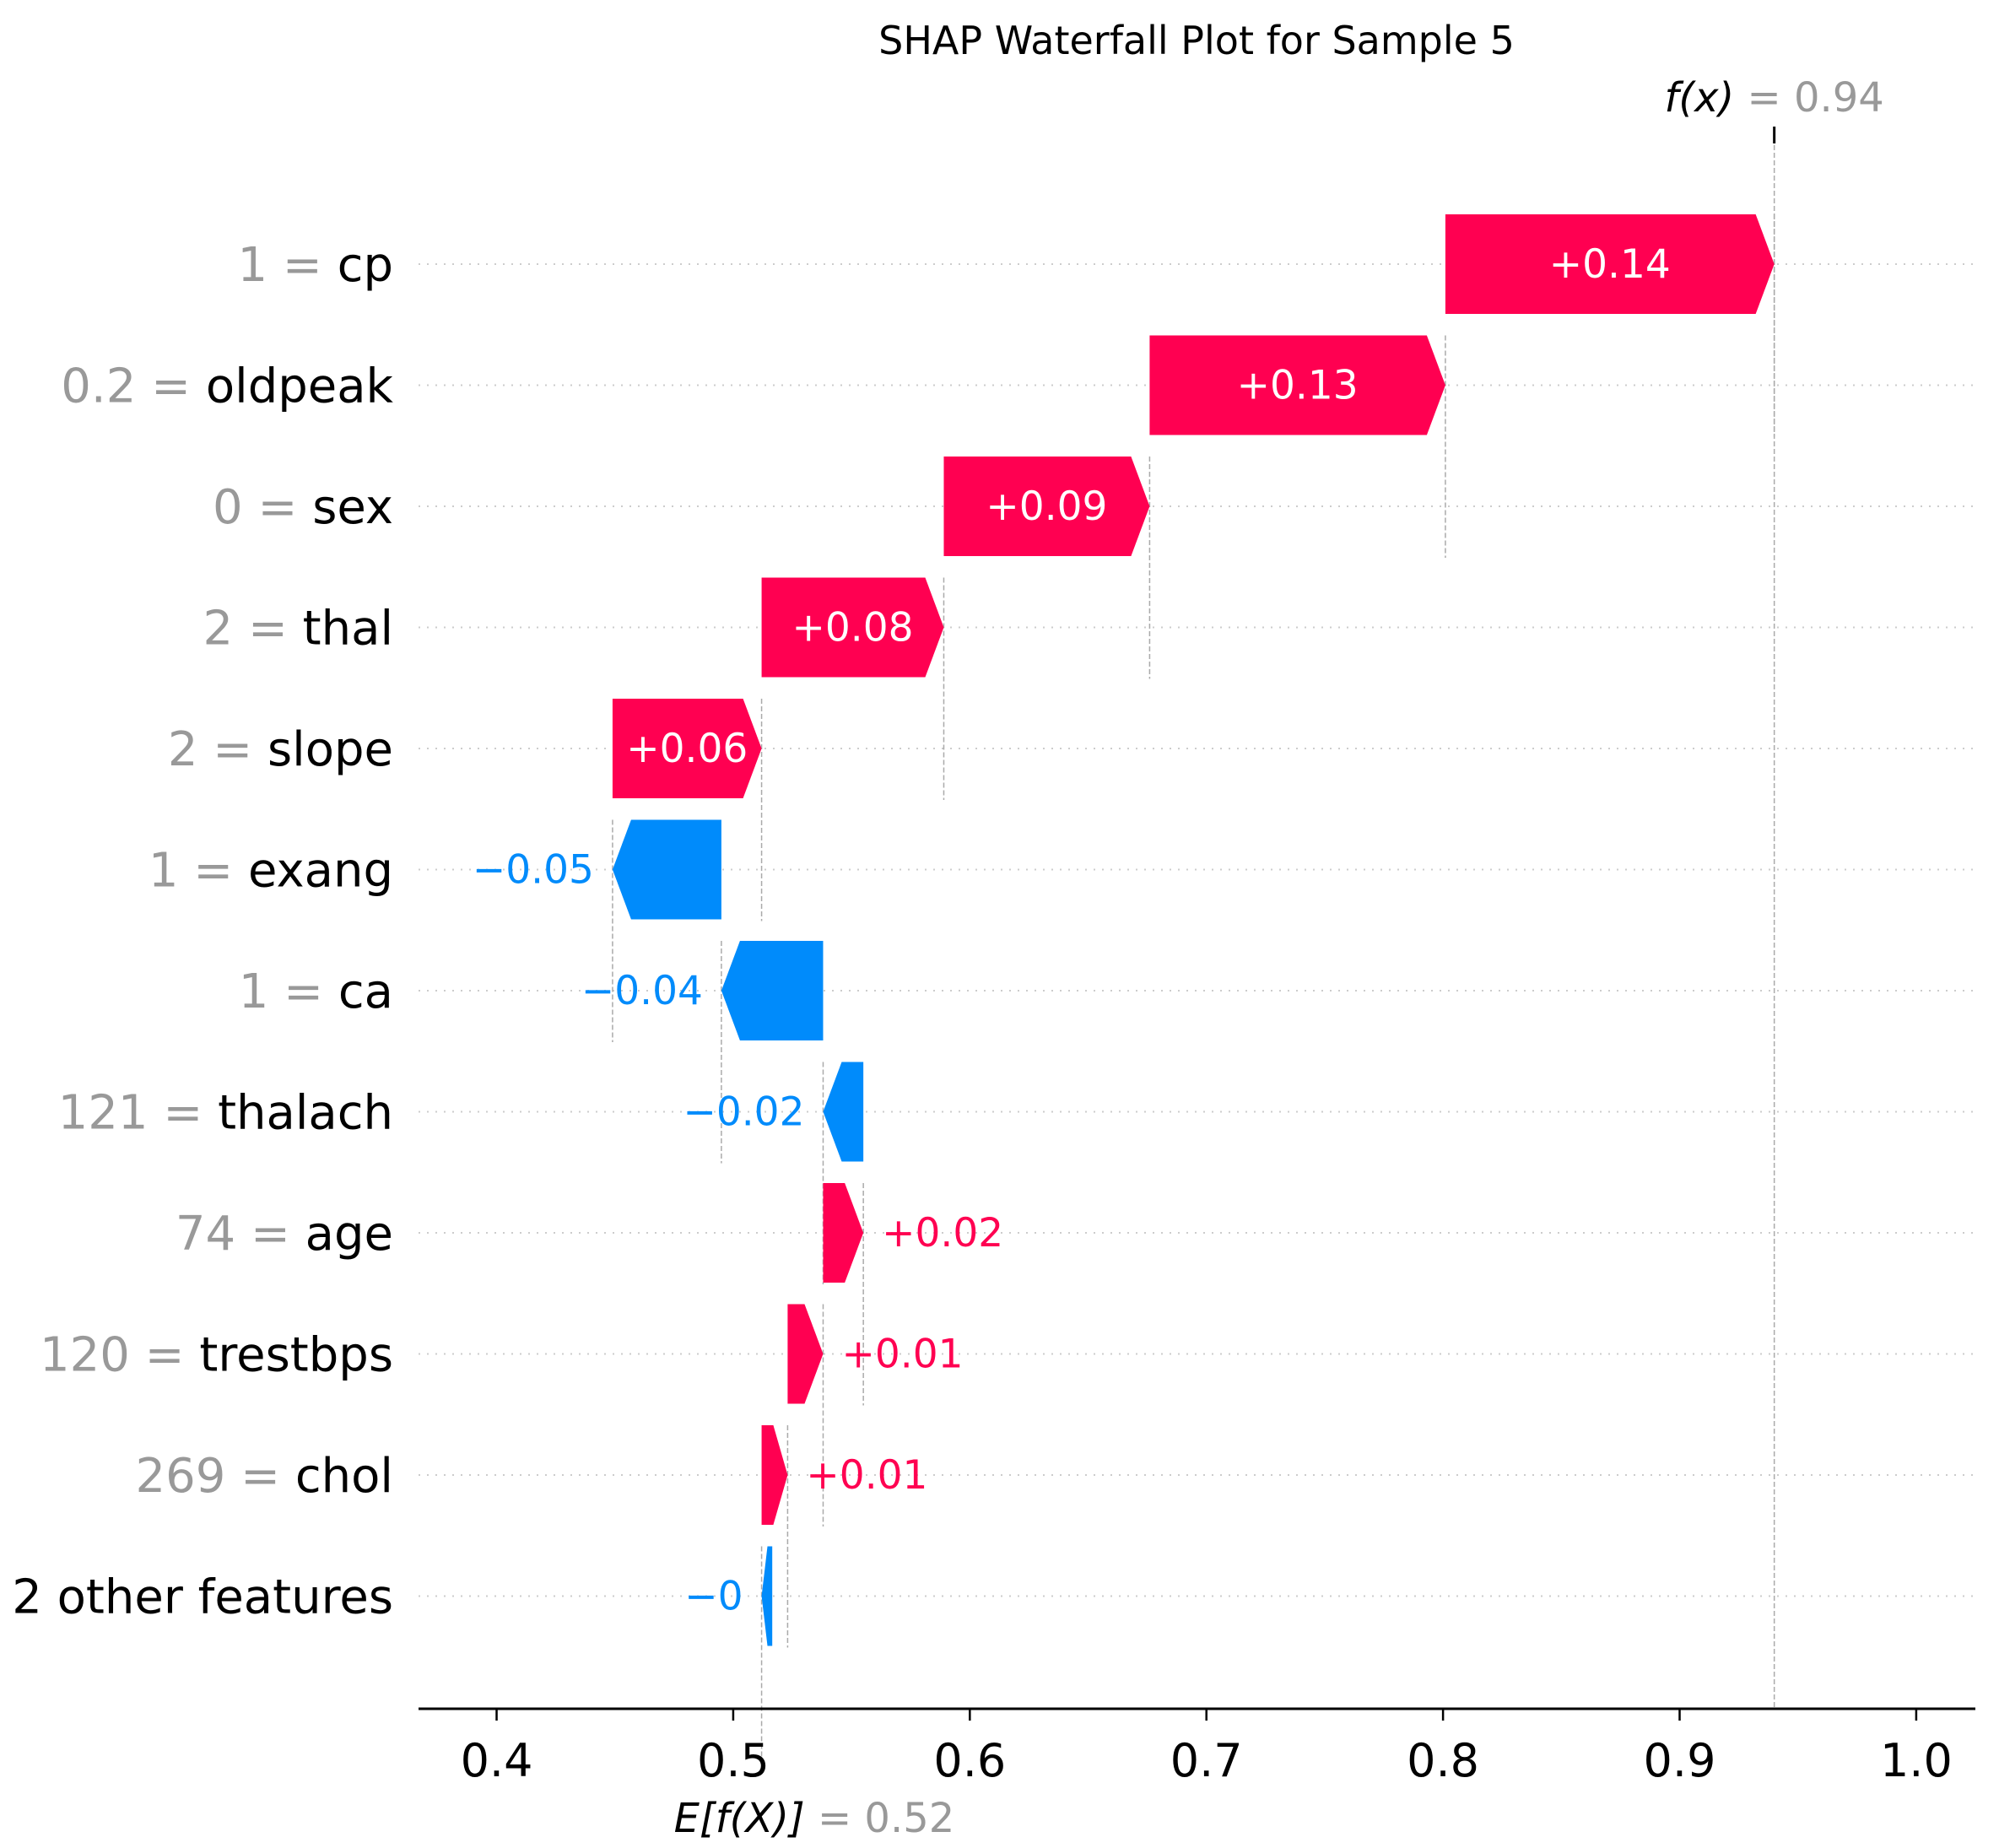  Describe the element at coordinates (1916, 1761) in the screenshot. I see `x-tick-label: 1.0` at that location.